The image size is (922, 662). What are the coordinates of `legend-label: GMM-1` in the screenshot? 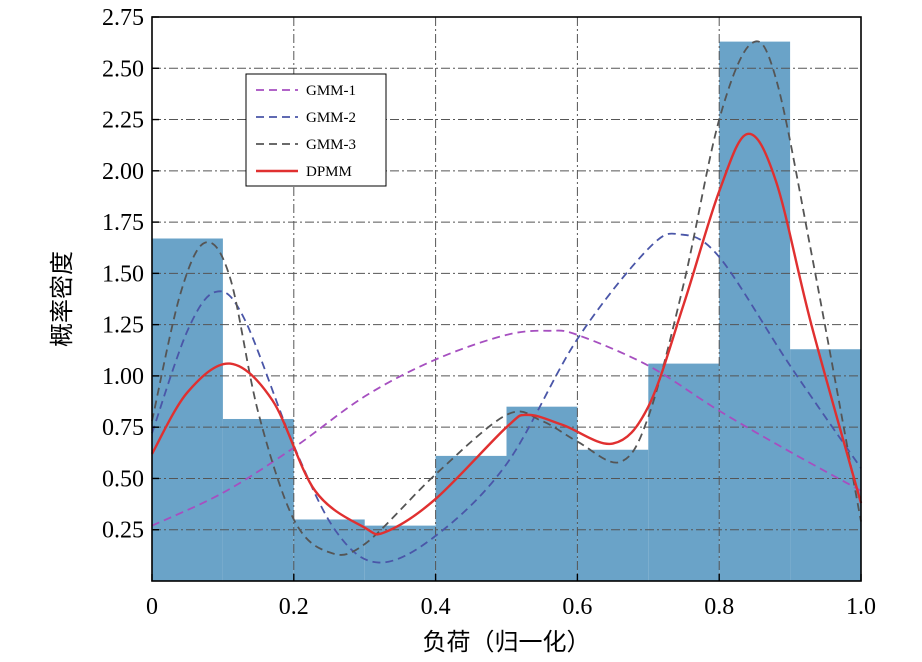 It's located at (331, 91).